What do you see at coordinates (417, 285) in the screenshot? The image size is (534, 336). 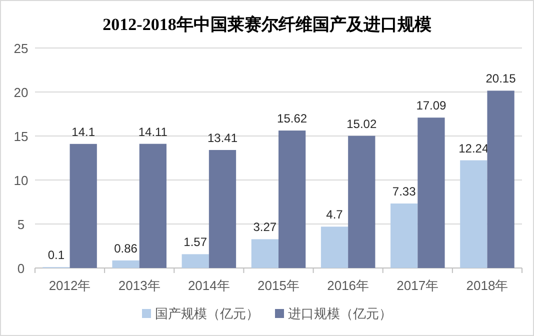 I see `x-tick-label: 2017年` at bounding box center [417, 285].